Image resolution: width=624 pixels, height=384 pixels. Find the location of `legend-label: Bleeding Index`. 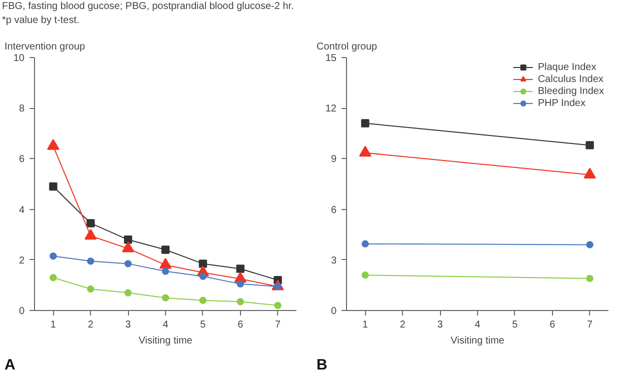

legend-label: Bleeding Index is located at coordinates (571, 91).